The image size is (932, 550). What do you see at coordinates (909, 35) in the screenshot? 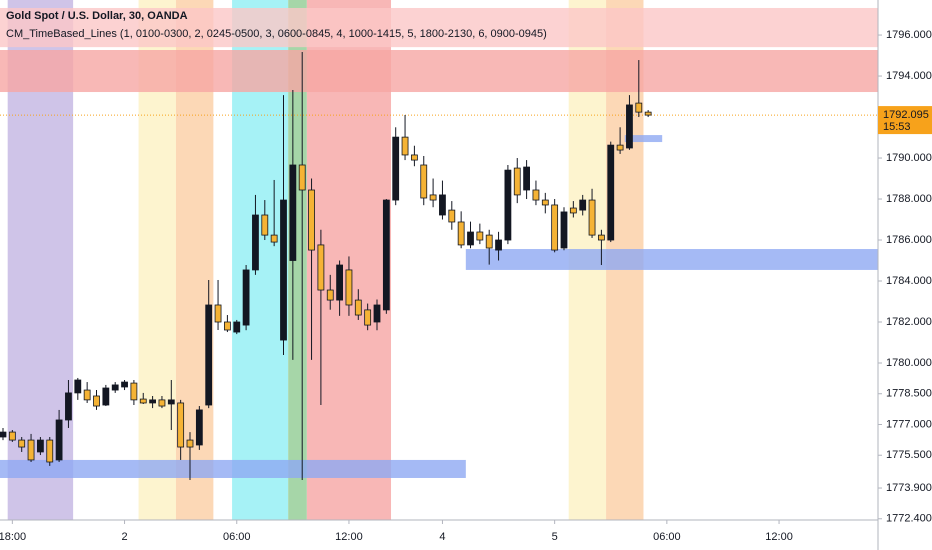
I see `y-tick-label: 1796.000` at bounding box center [909, 35].